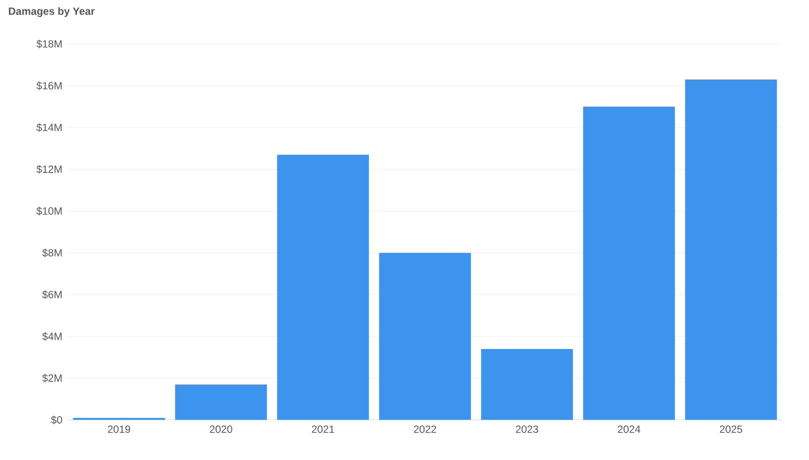  Describe the element at coordinates (629, 429) in the screenshot. I see `x-tick-label: 2024` at that location.